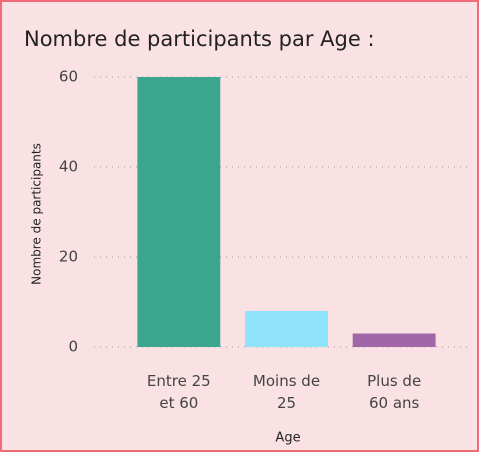  I want to click on x-tick-label: Moins de 25, so click(286, 392).